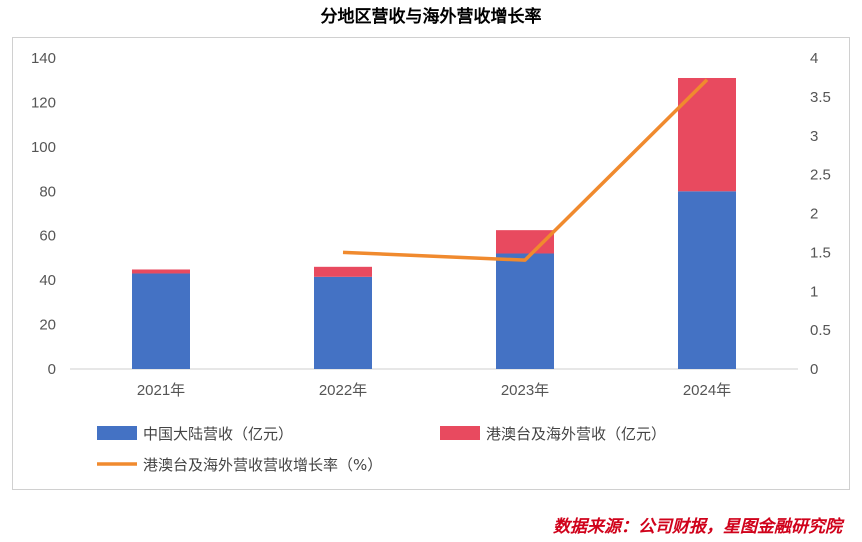 The width and height of the screenshot is (862, 542). Describe the element at coordinates (262, 465) in the screenshot. I see `legend-label: 港澳台及海外营收营收增长率（%）` at that location.